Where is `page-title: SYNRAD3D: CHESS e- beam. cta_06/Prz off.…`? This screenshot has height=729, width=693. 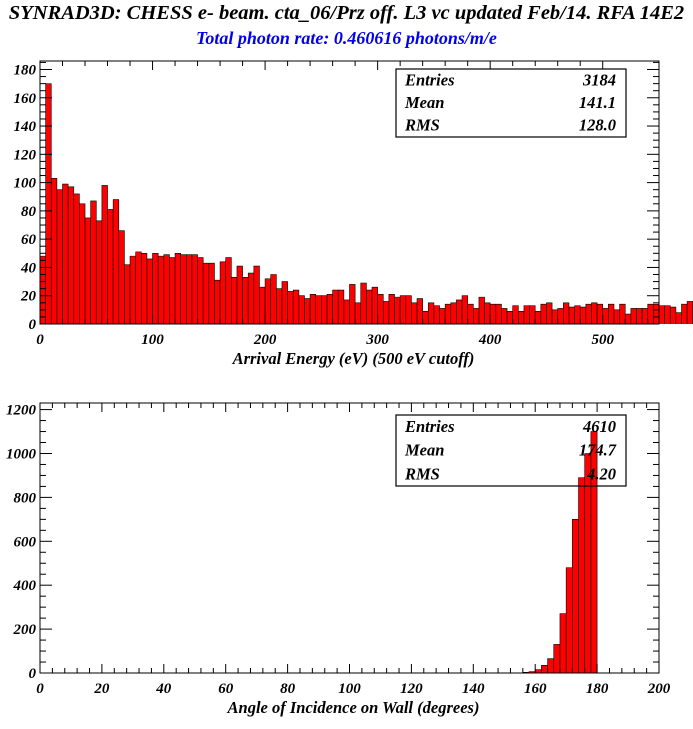
page-title: SYNRAD3D: CHESS e- beam. cta_06/Prz off.… is located at coordinates (346, 13).